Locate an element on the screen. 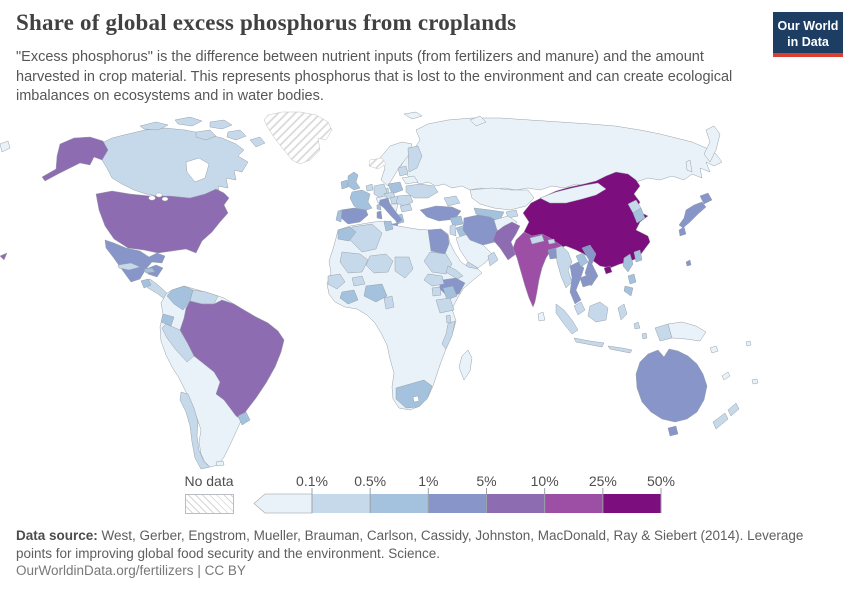 The image size is (850, 600). country-new-caledonia is located at coordinates (726, 376).